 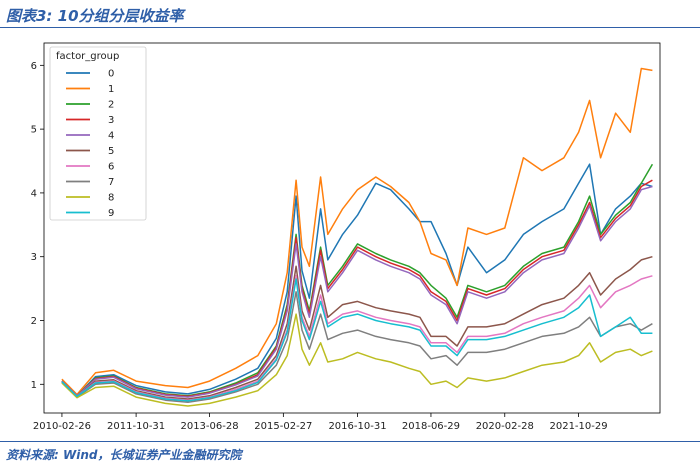 What do you see at coordinates (350, 441) in the screenshot?
I see `source-rule` at bounding box center [350, 441].